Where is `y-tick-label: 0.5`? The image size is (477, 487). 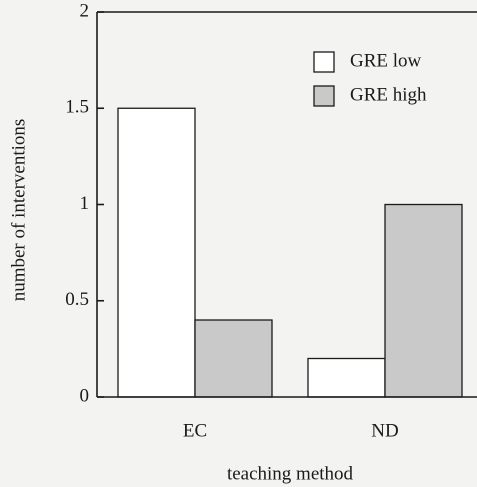
y-tick-label: 0.5 is located at coordinates (77, 299).